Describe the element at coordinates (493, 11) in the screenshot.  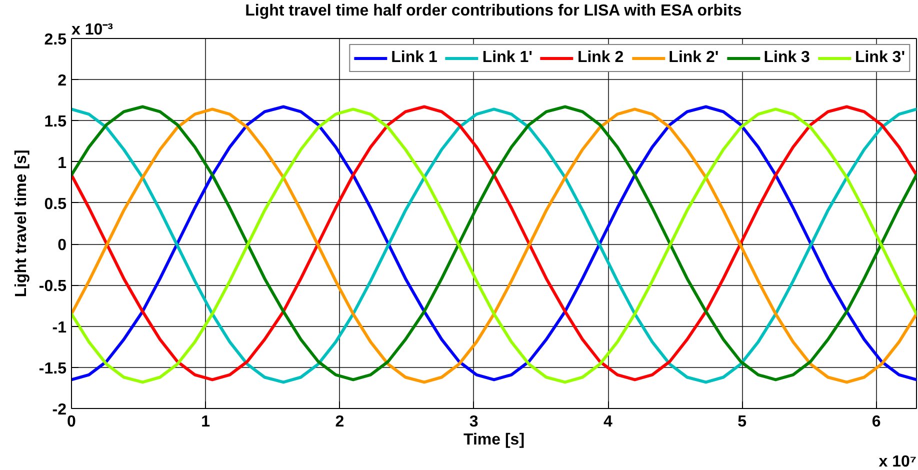
I see `chart-title: Light travel time half order contributions for LISA with ESA orbits` at that location.